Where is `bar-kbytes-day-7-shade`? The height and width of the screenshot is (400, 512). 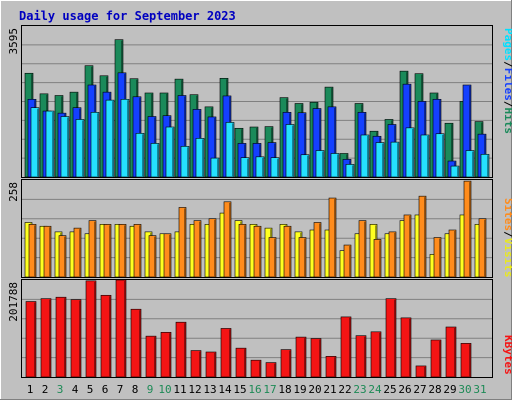 bar-kbytes-day-7-shade is located at coordinates (125, 329).